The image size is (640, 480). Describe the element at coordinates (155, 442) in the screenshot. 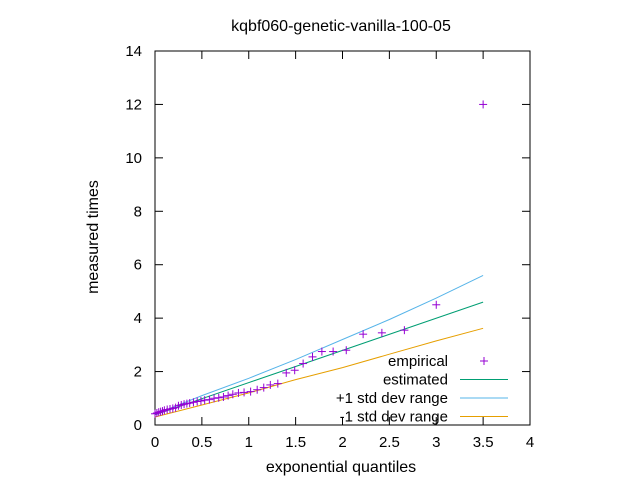

I see `x-tick-label: 0` at that location.